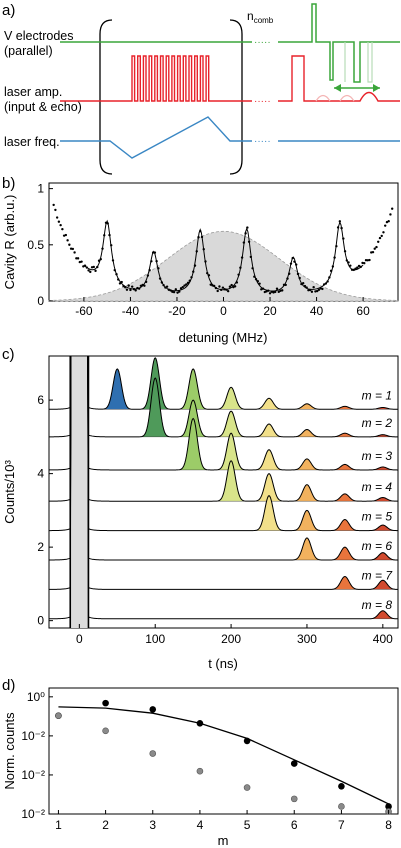 The width and height of the screenshot is (401, 848). I want to click on amp-ghost-echoes, so click(335, 98).